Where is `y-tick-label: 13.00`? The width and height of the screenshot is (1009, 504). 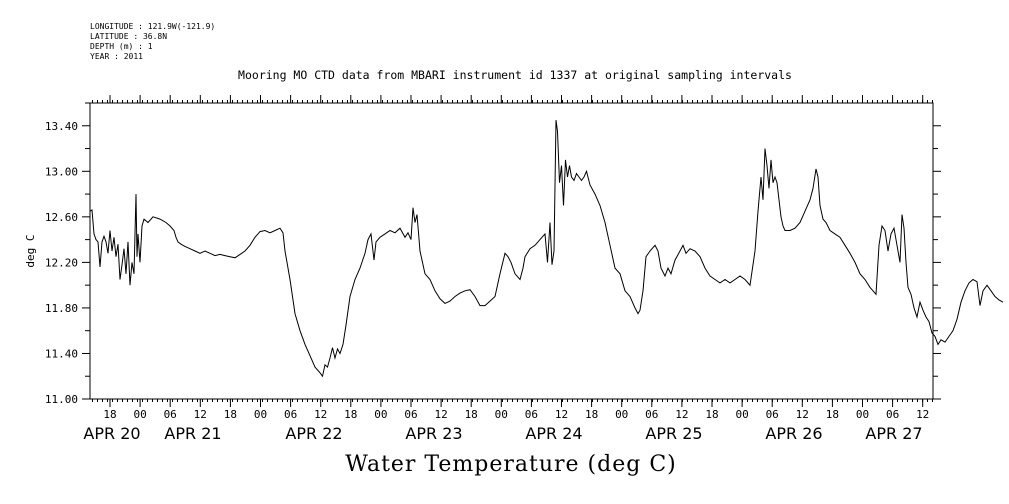
y-tick-label: 13.00 is located at coordinates (61, 171).